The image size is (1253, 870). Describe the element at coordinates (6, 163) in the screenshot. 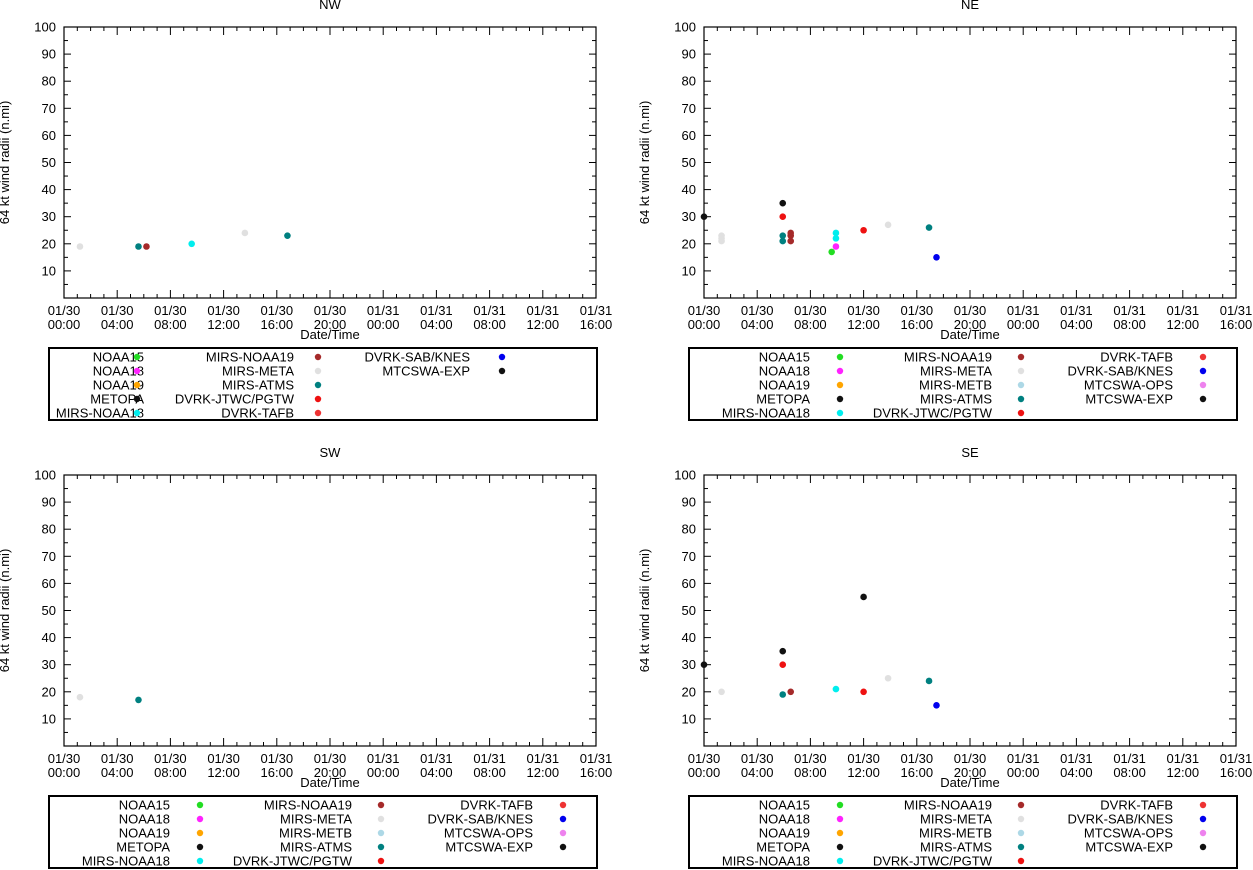

I see `y-axis-label: 64 kt wind radii (n.mi)` at that location.